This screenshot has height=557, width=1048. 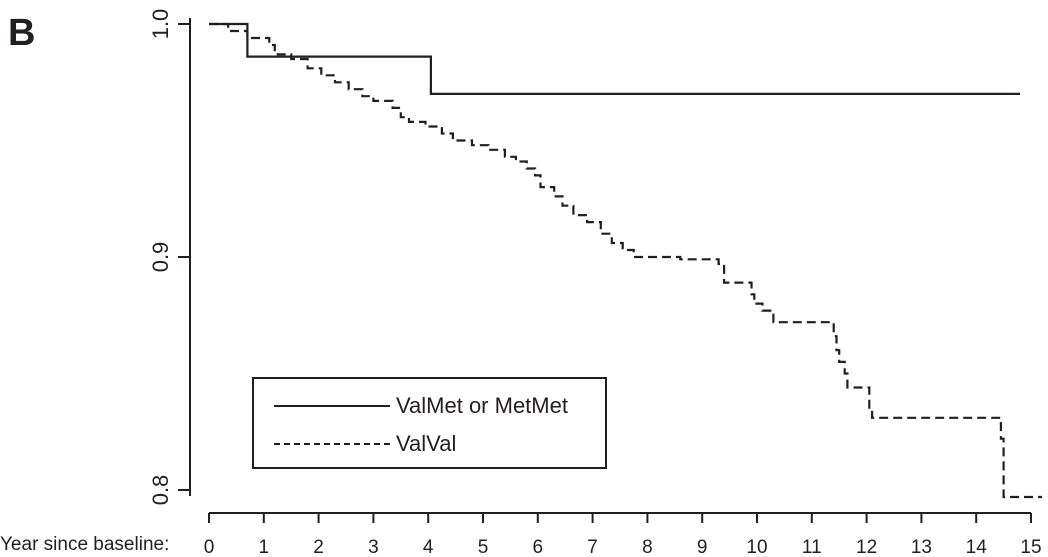 I want to click on x-tick-label: 11, so click(x=812, y=547).